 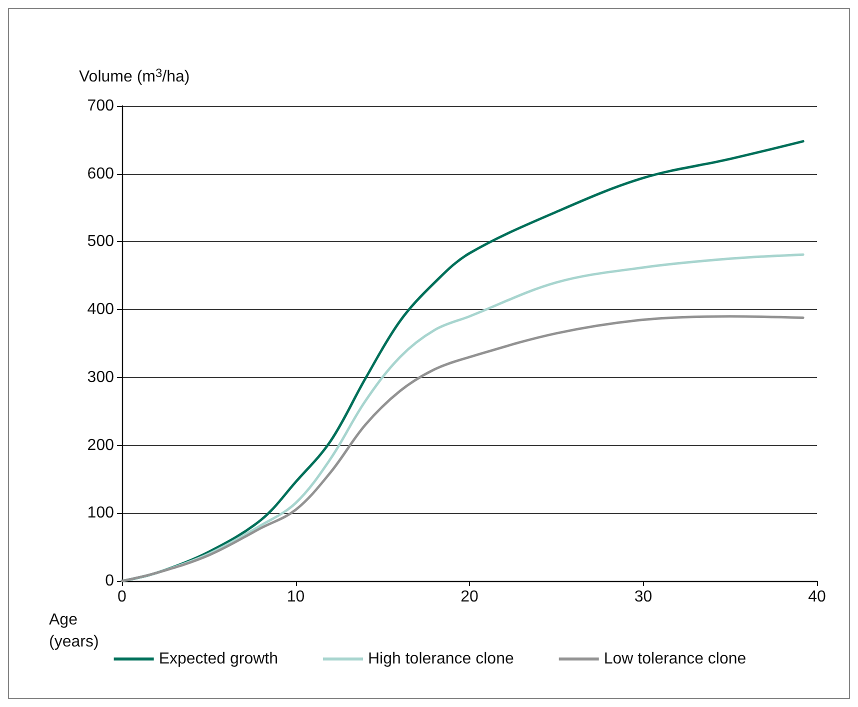 What do you see at coordinates (100, 241) in the screenshot?
I see `y-tick-label: 500` at bounding box center [100, 241].